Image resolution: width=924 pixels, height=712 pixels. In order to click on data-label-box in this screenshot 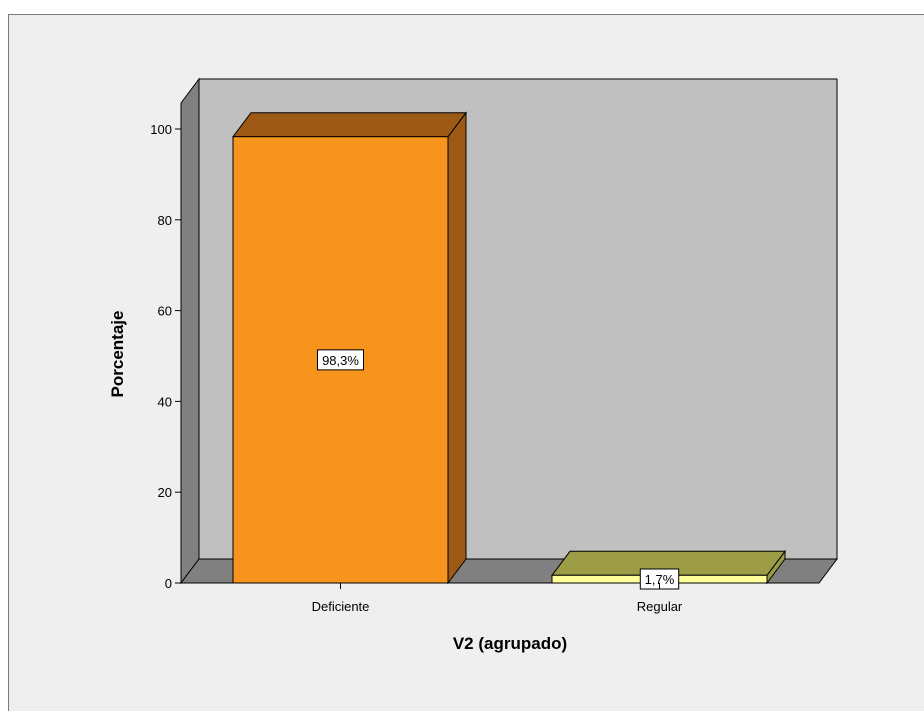, I will do `click(340, 360)`.